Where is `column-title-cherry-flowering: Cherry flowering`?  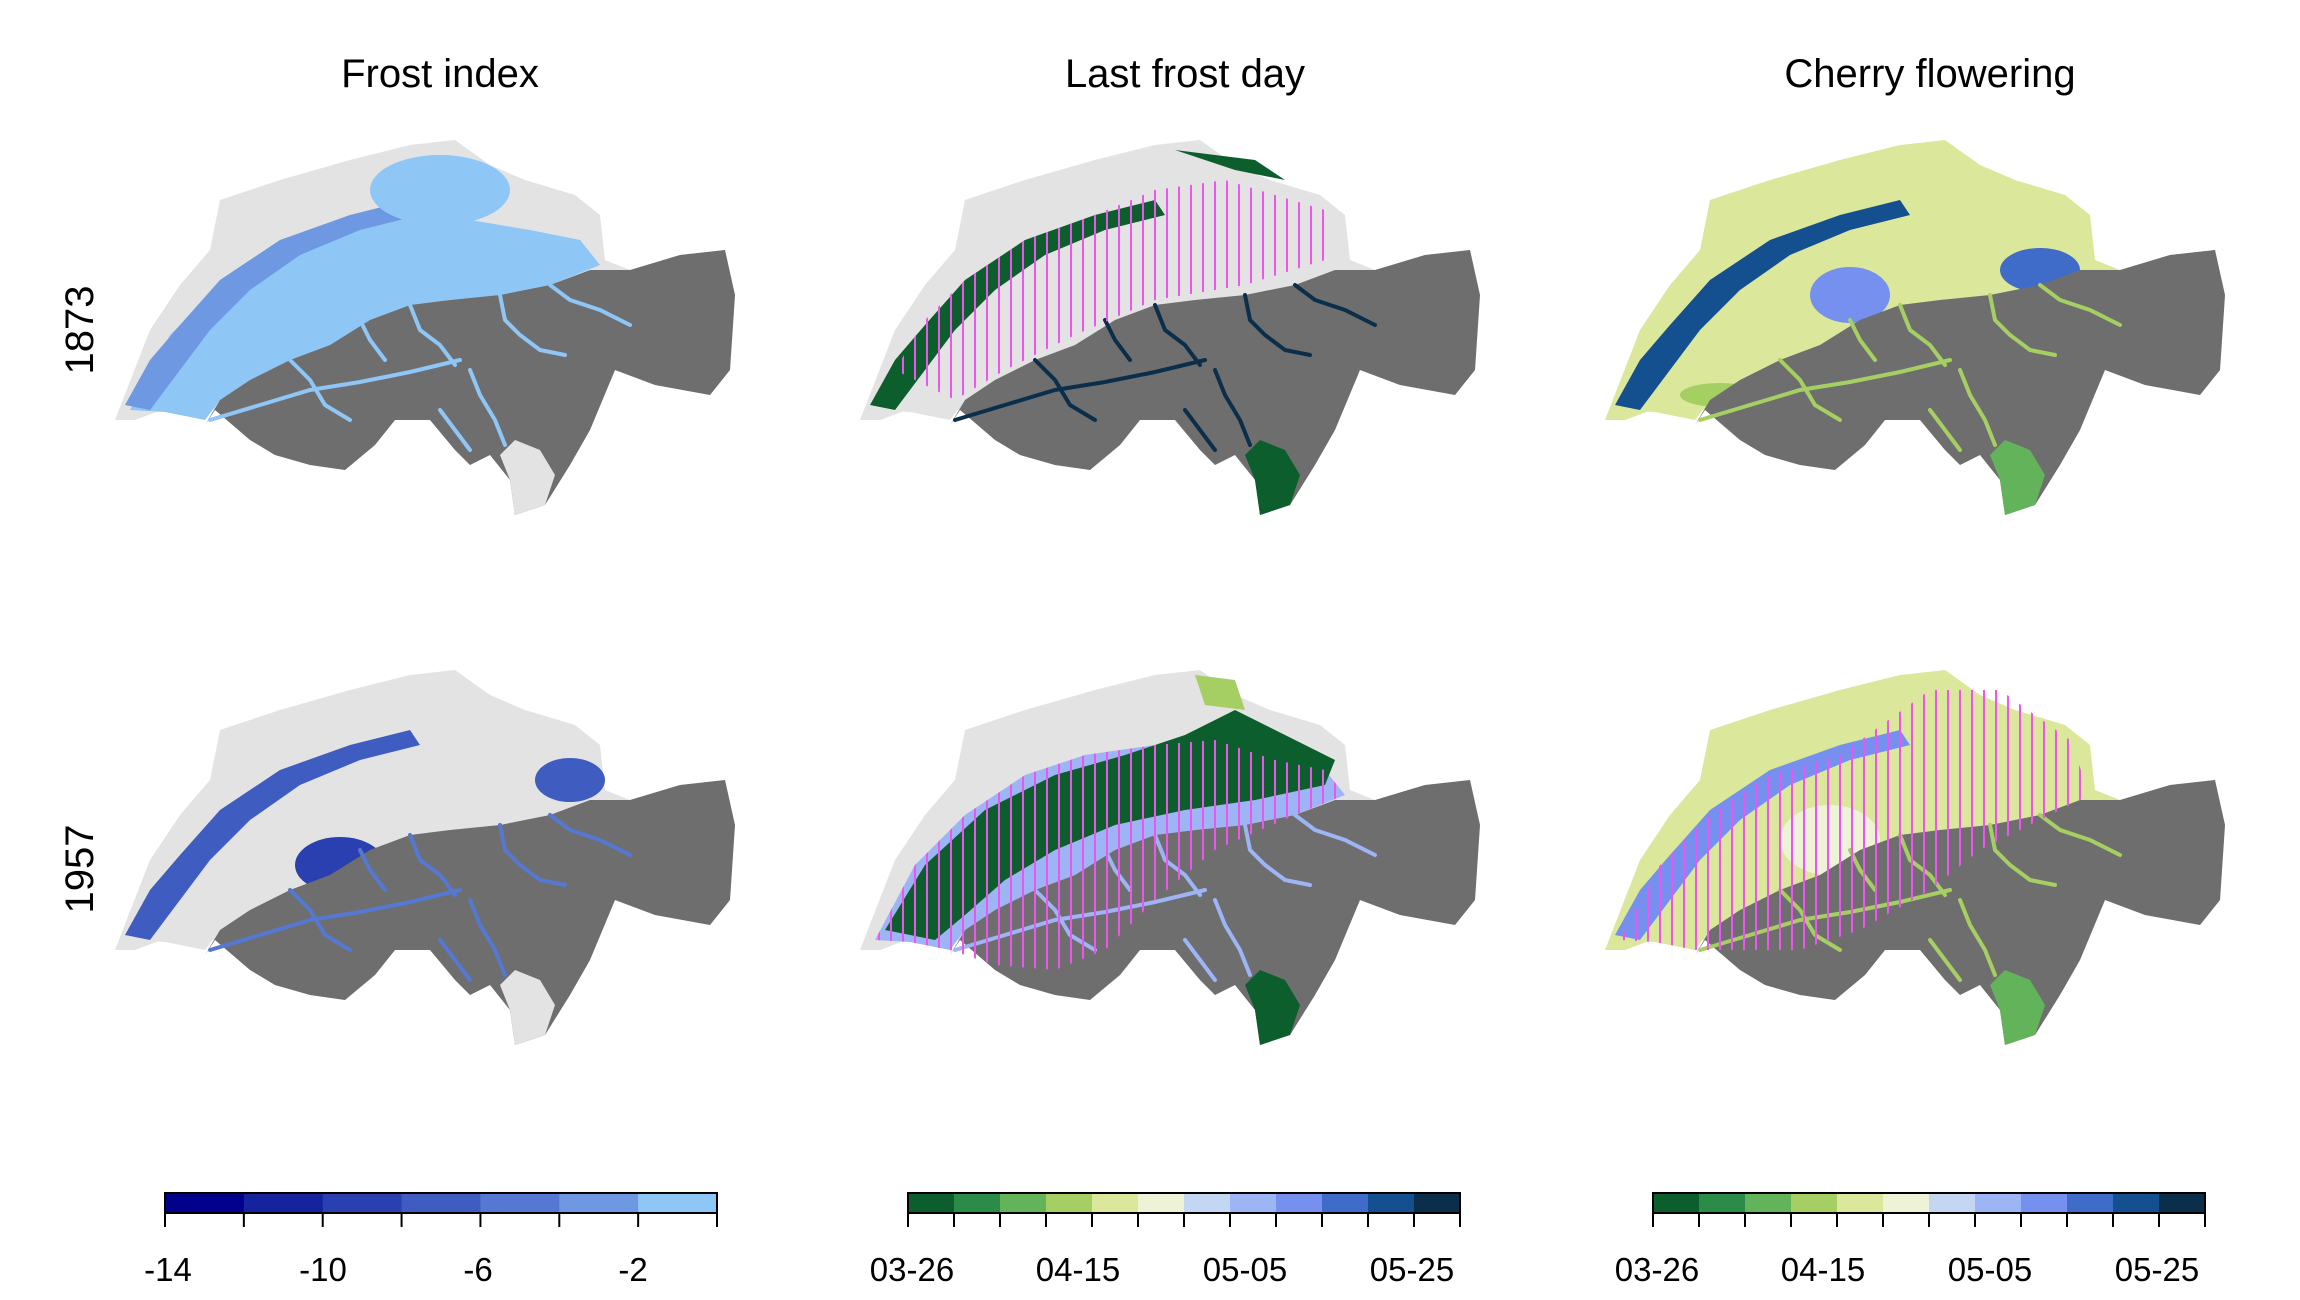
column-title-cherry-flowering: Cherry flowering is located at coordinates (1930, 74).